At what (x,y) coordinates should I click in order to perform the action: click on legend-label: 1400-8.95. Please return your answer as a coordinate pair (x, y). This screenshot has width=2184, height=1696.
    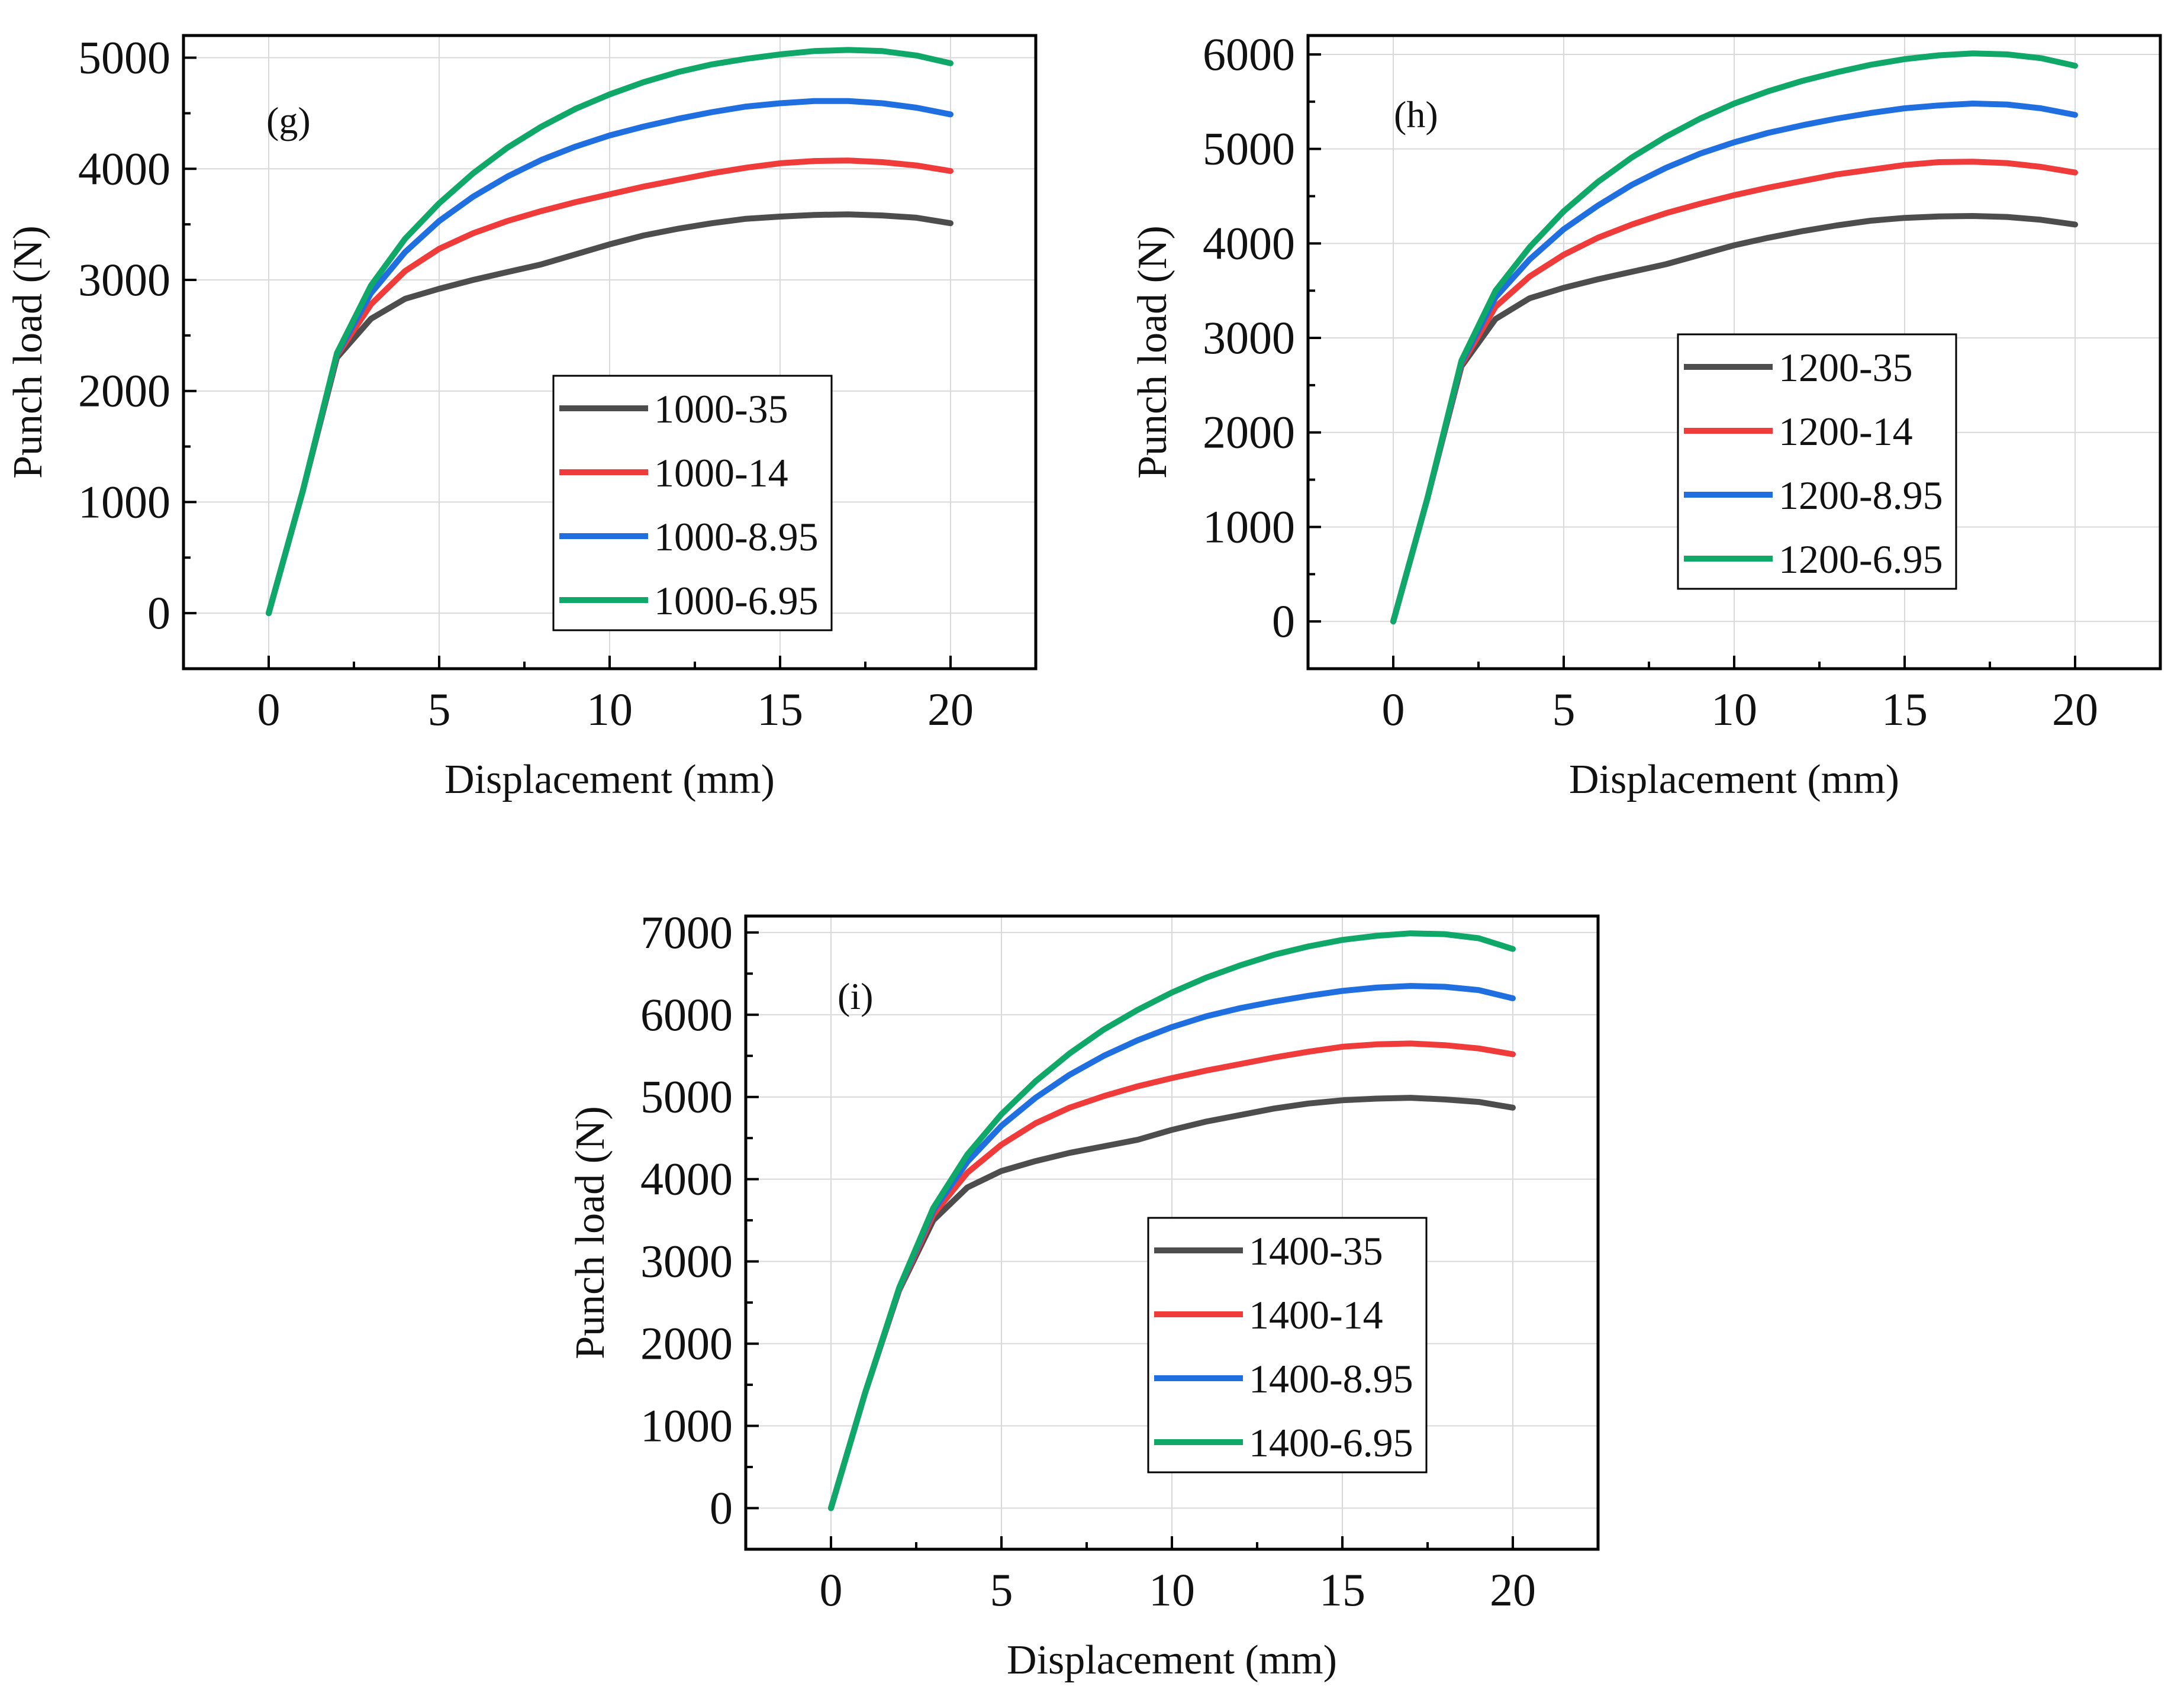
    Looking at the image, I should click on (1331, 1378).